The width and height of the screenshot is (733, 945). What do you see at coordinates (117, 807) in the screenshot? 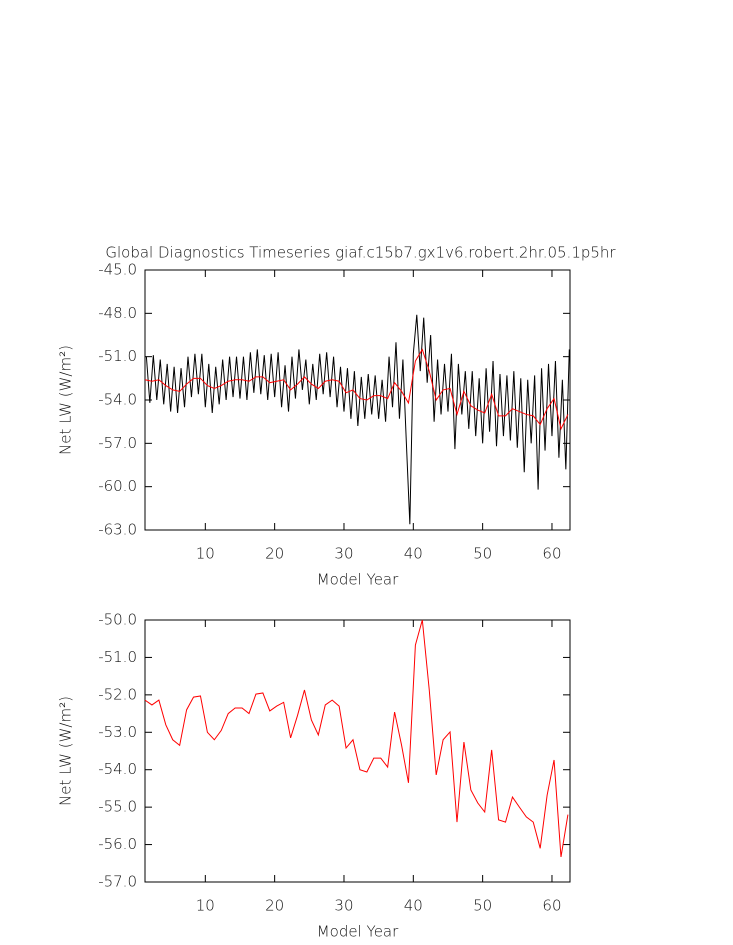
I see `y-tick-label: -55.0` at bounding box center [117, 807].